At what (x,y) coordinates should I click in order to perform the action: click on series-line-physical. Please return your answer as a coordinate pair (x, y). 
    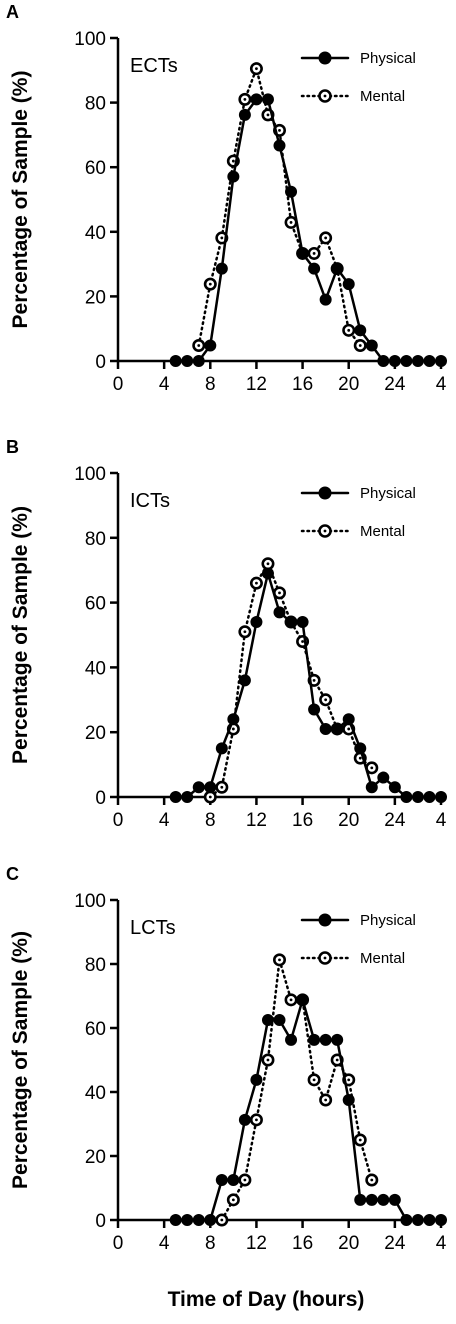
    Looking at the image, I should click on (308, 230).